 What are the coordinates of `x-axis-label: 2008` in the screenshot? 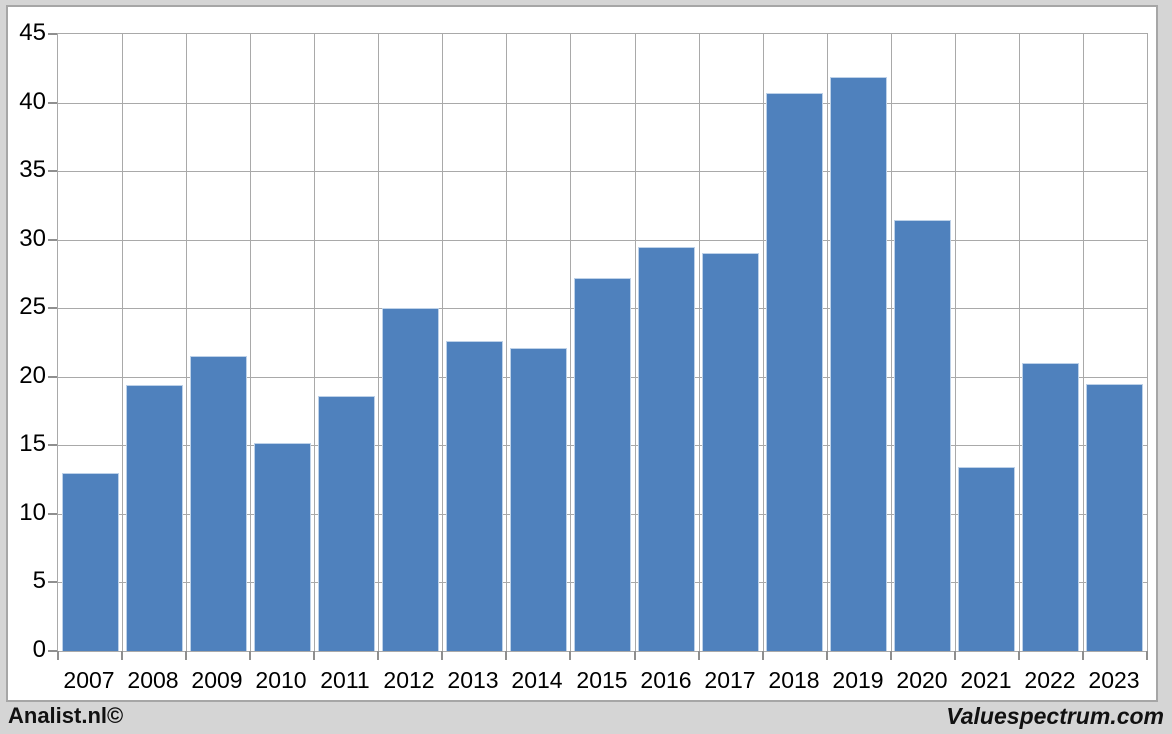 It's located at (153, 680).